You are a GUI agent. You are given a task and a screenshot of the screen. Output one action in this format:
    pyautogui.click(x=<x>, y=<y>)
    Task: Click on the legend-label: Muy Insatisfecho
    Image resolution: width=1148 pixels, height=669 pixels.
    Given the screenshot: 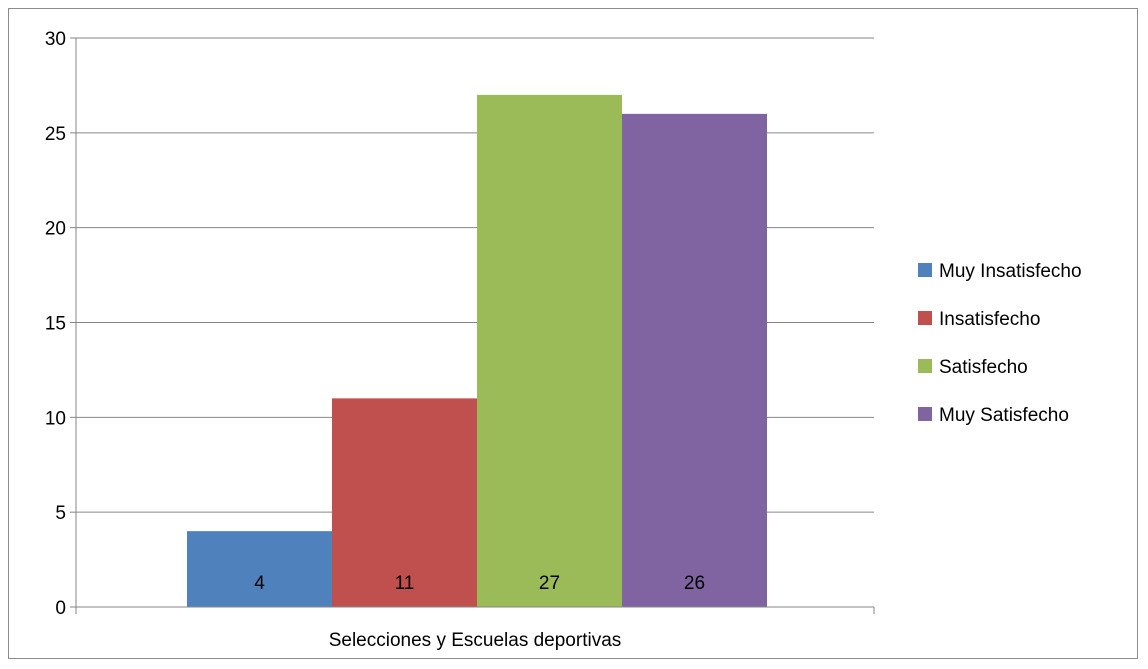 What is the action you would take?
    pyautogui.click(x=1010, y=271)
    